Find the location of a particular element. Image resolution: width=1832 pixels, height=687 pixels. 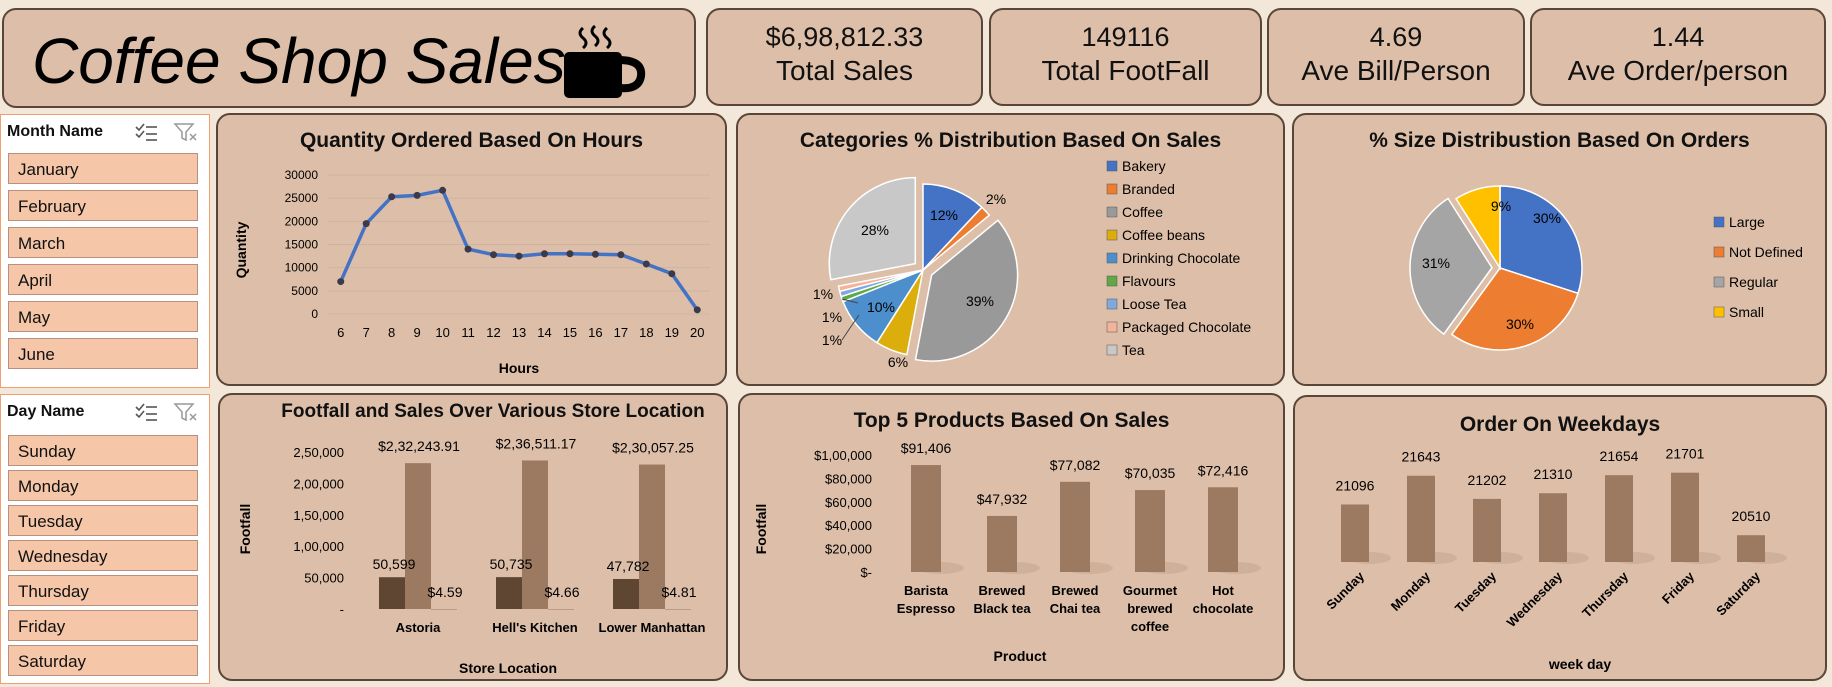

x-tick-label: 8 is located at coordinates (391, 332).